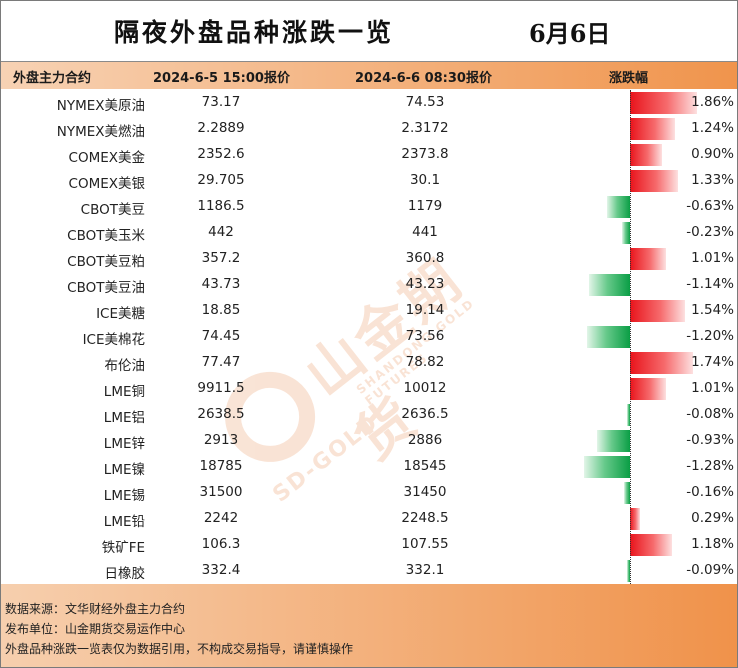 The image size is (738, 668). I want to click on table-row: ICE美棉花 74.45 73.56 -1.20%, so click(369, 337).